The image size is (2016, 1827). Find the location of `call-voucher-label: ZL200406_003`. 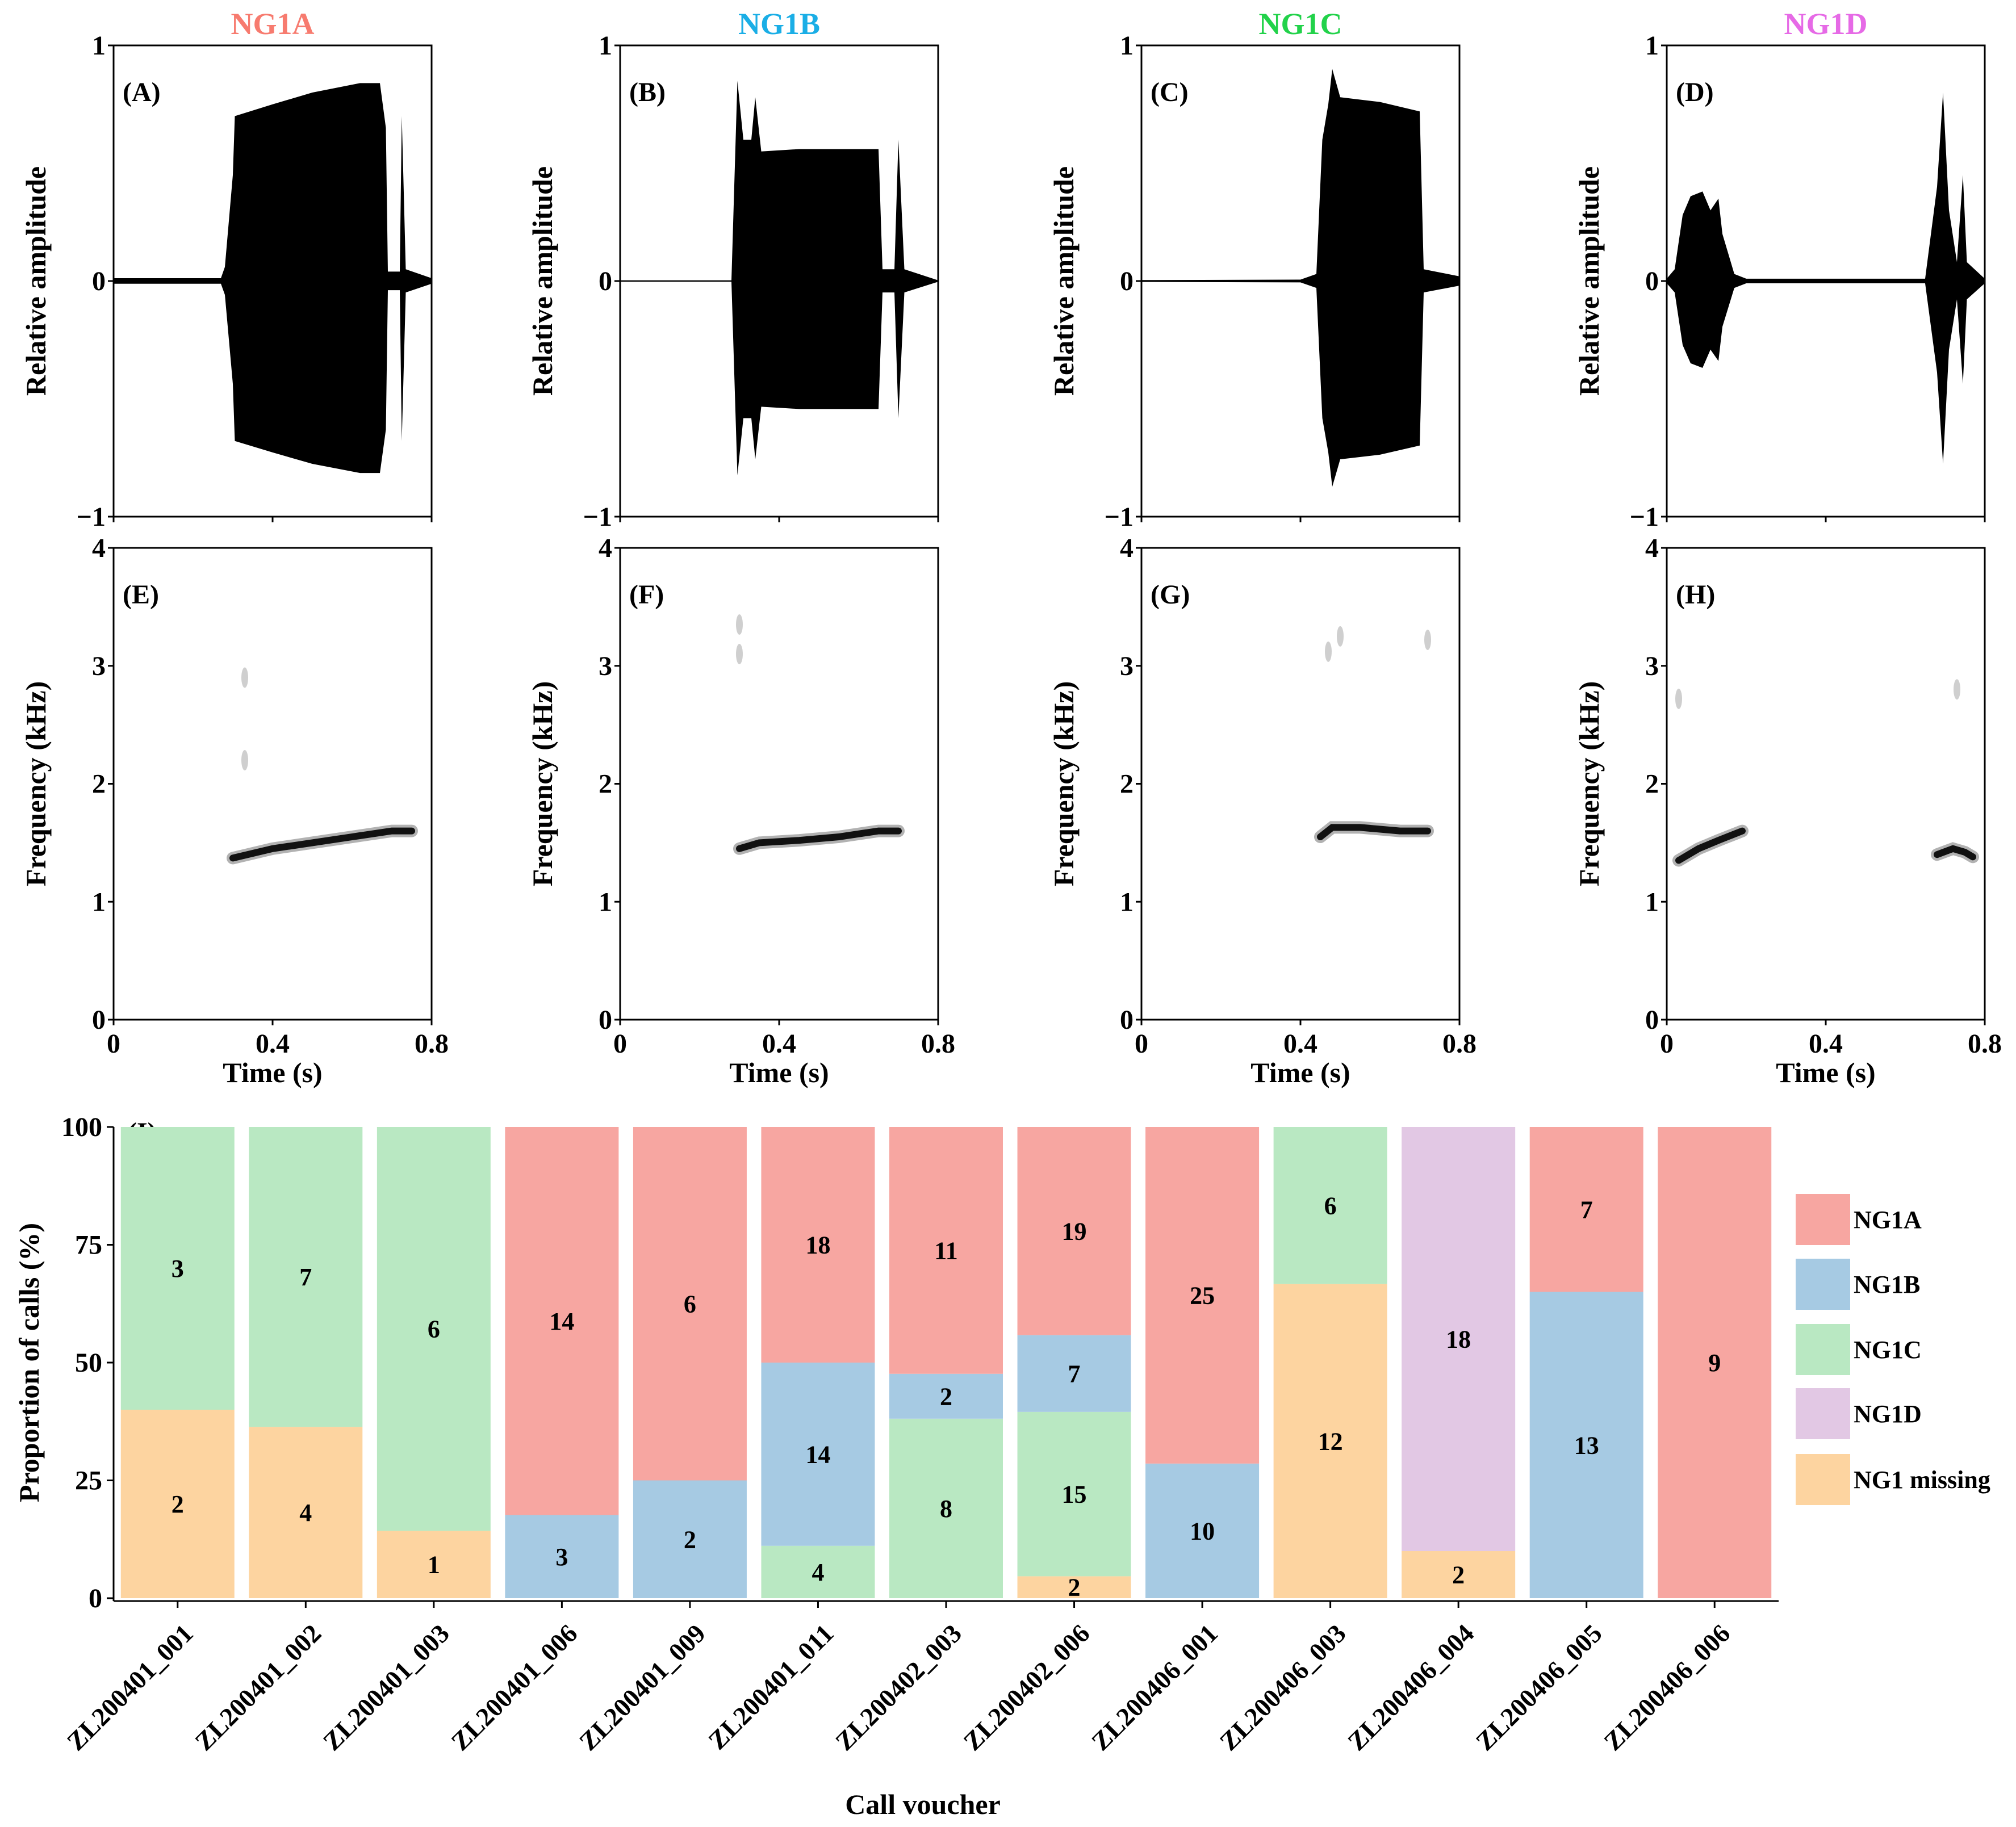

call-voucher-label: ZL200406_003 is located at coordinates (1283, 1687).